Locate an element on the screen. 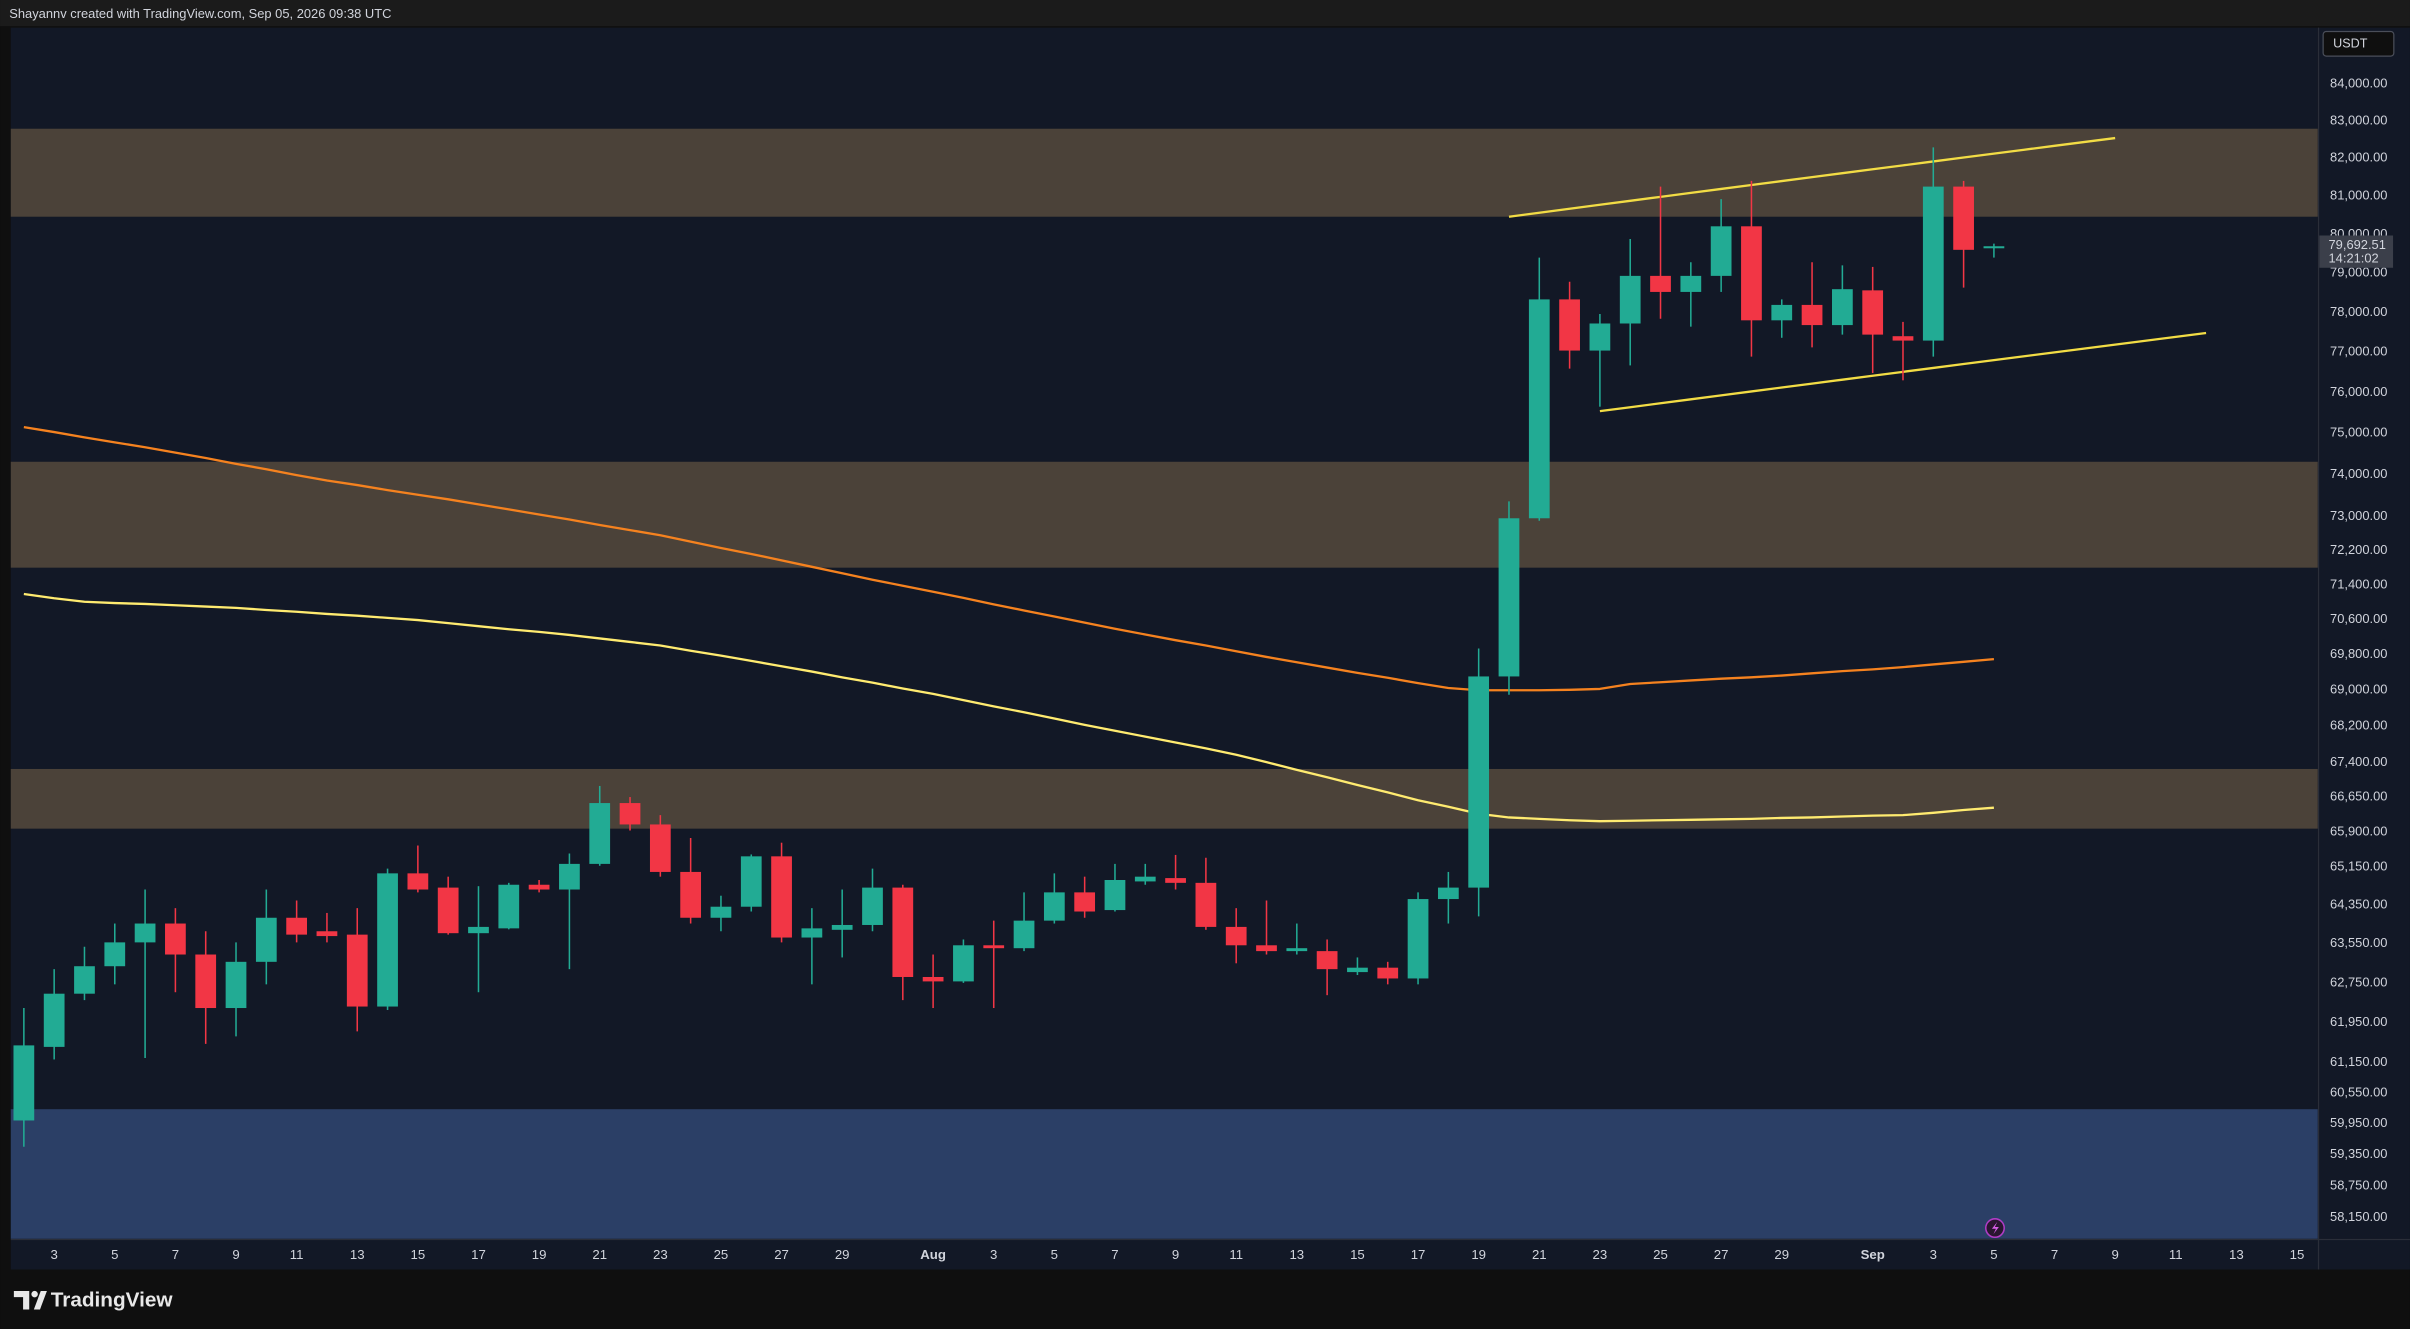  y-tick-label: 83,000.00 is located at coordinates (2358, 119).